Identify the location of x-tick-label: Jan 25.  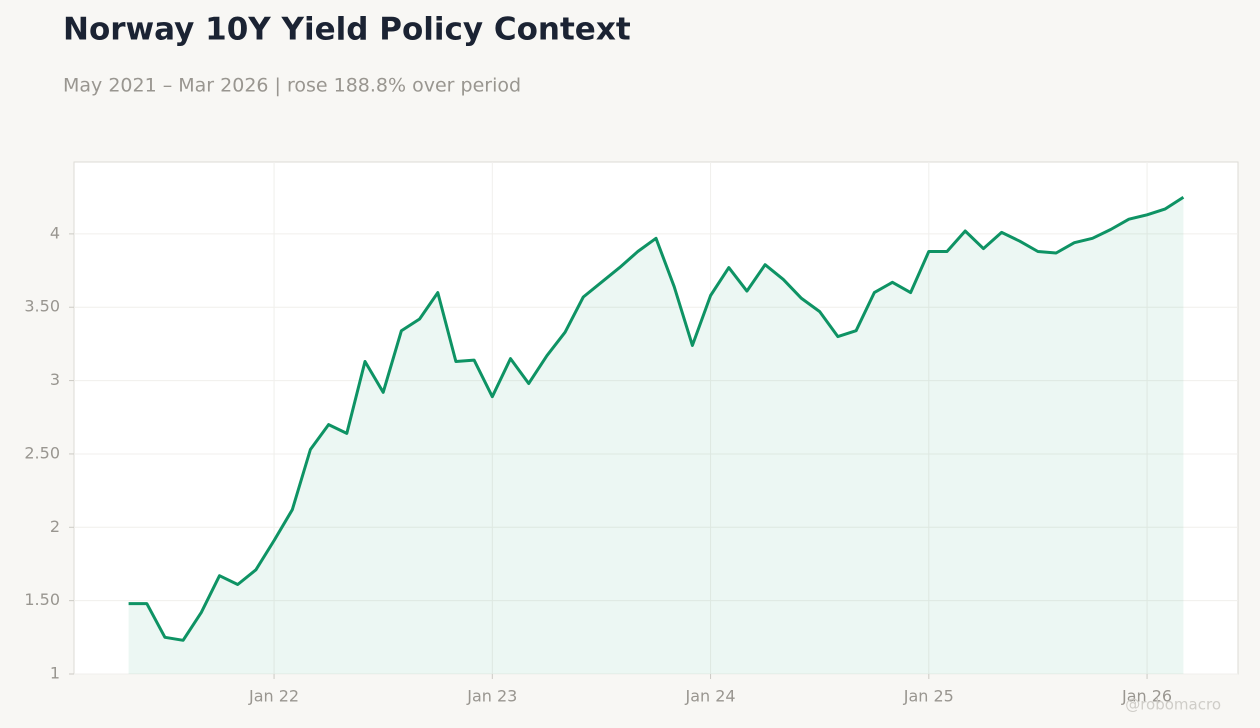
(928, 696).